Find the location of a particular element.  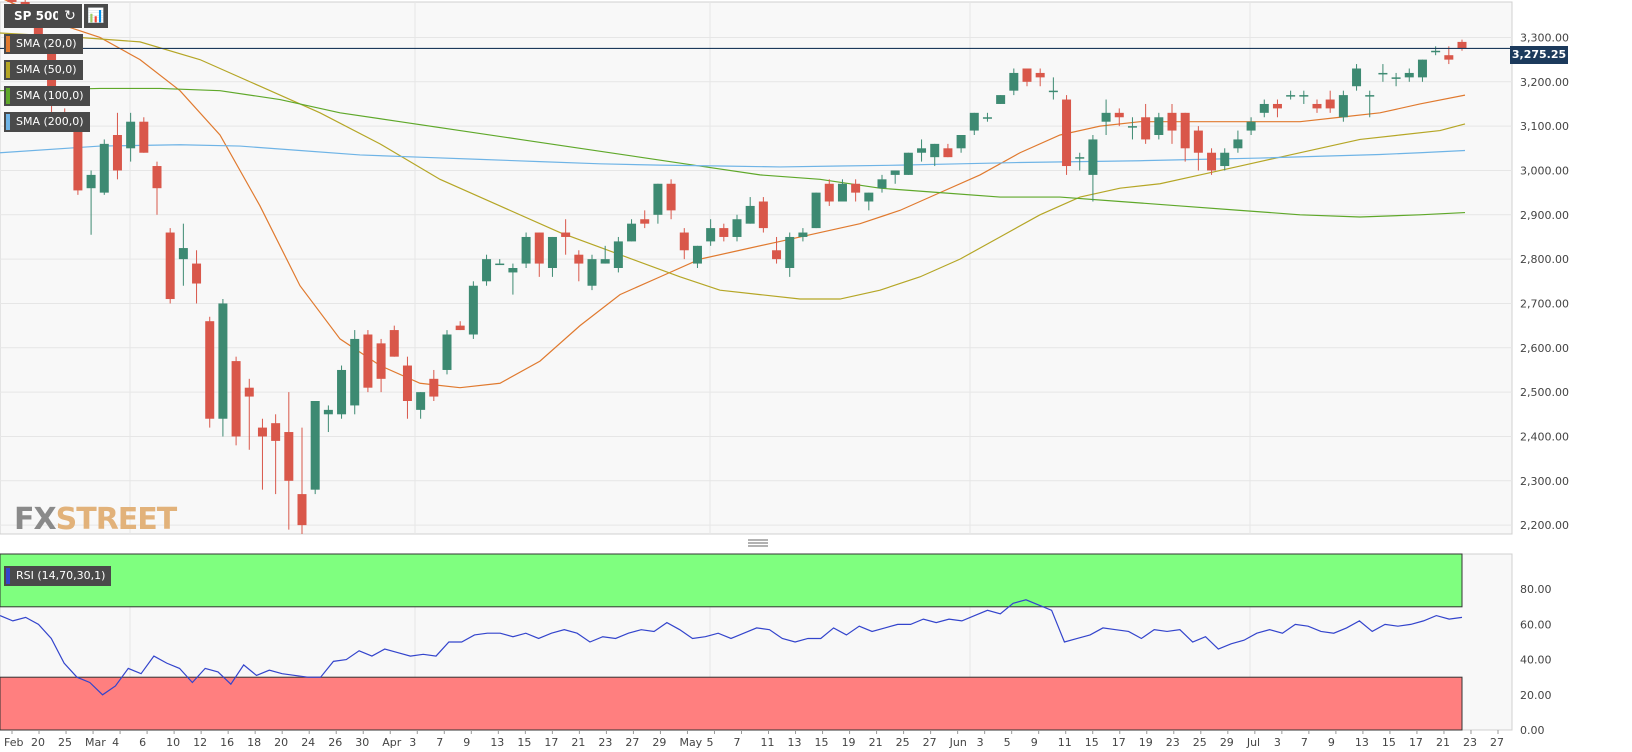

y-tick-label: 3,100.00 is located at coordinates (1544, 126).